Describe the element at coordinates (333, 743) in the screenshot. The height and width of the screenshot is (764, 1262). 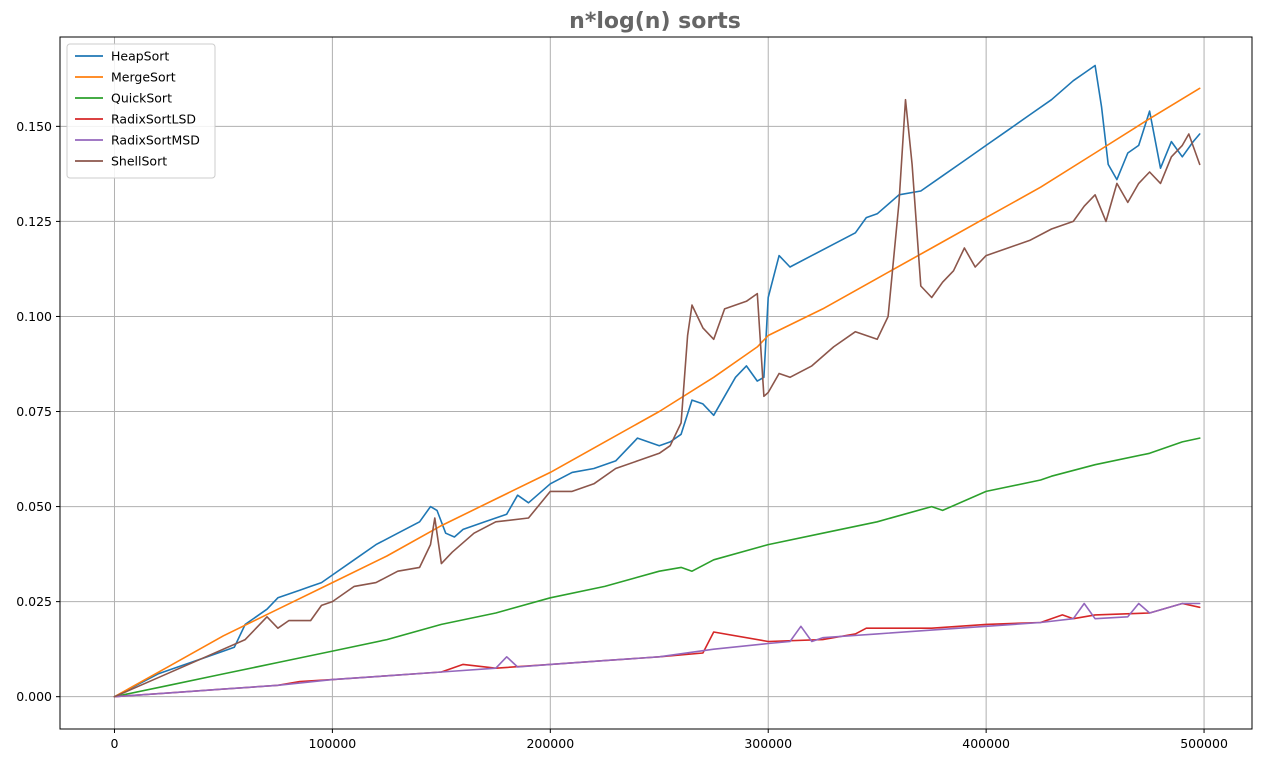
I see `x-tick-label: 100000` at that location.